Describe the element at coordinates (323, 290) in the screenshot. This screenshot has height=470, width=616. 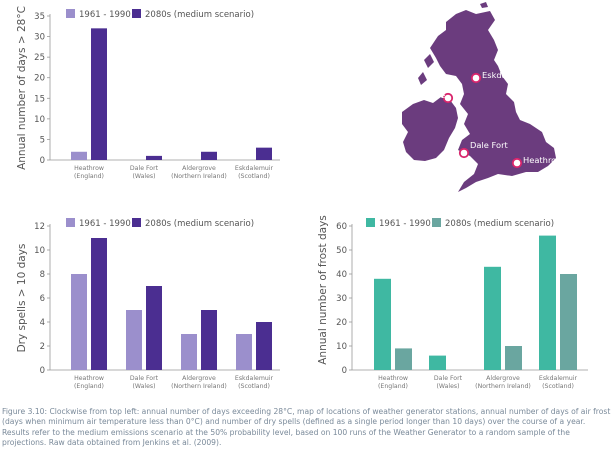
I see `frost-days-y-label: Annual number of frost days` at that location.